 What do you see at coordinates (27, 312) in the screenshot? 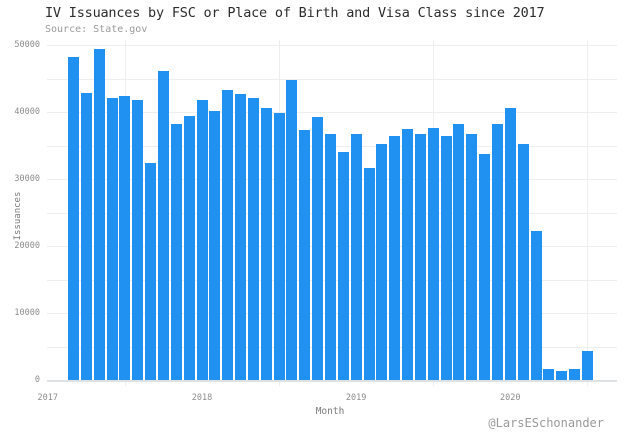
I see `y-tick-label: 10000` at bounding box center [27, 312].